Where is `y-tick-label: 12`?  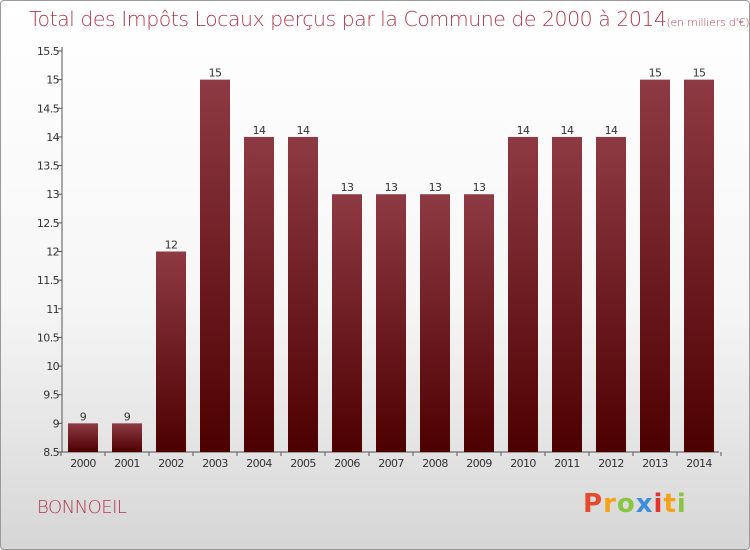
y-tick-label: 12 is located at coordinates (52, 252).